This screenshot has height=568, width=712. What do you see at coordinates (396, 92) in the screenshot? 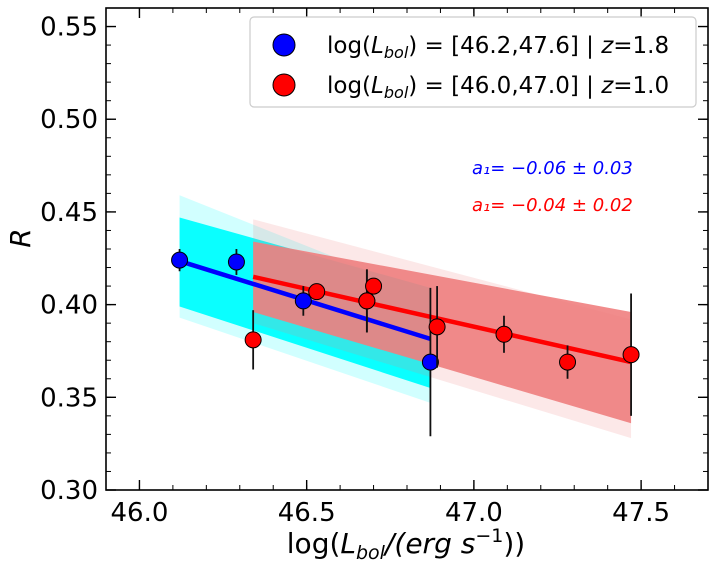
I see `legend-red-sub: bol` at bounding box center [396, 92].